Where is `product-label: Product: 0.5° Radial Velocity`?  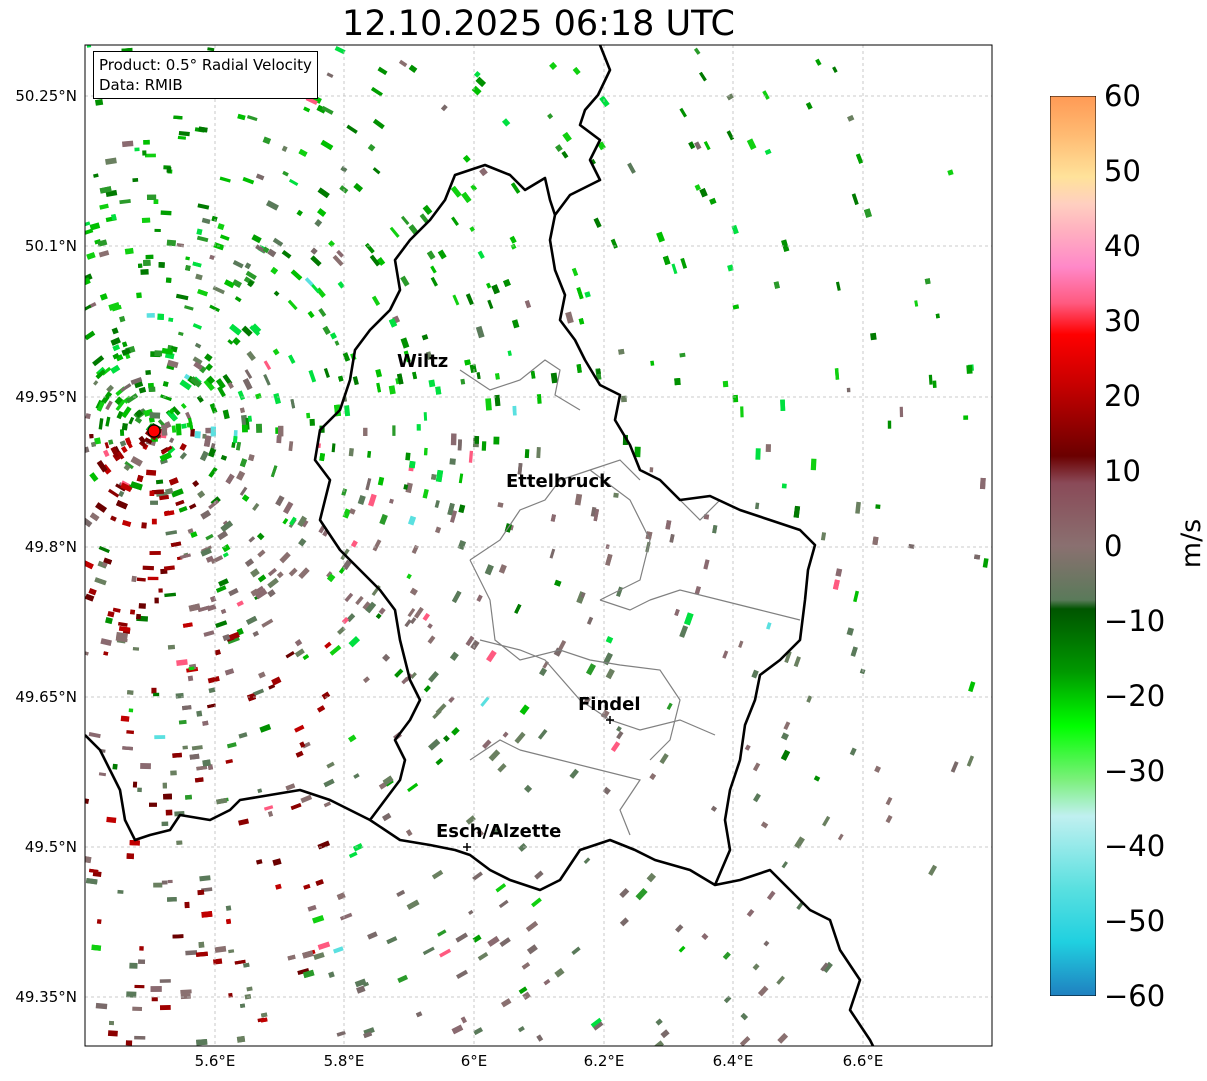 product-label: Product: 0.5° Radial Velocity is located at coordinates (205, 65).